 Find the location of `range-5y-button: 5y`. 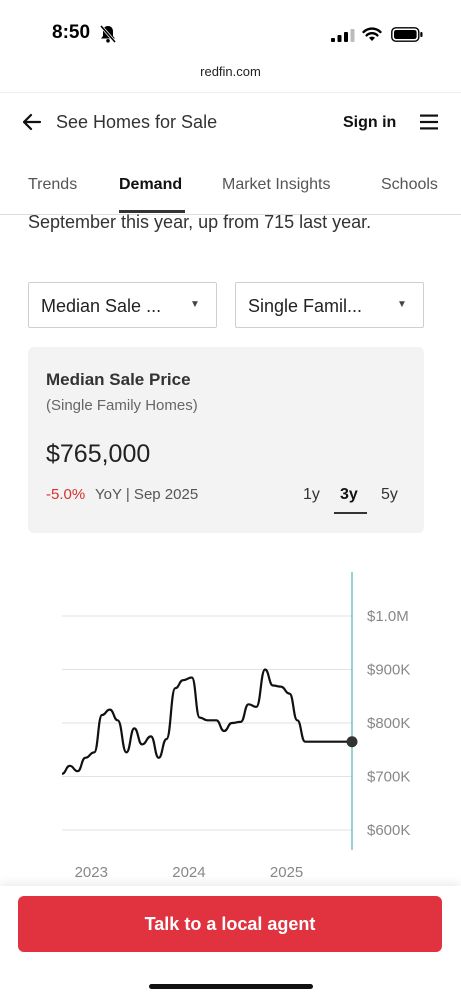

range-5y-button: 5y is located at coordinates (389, 494).